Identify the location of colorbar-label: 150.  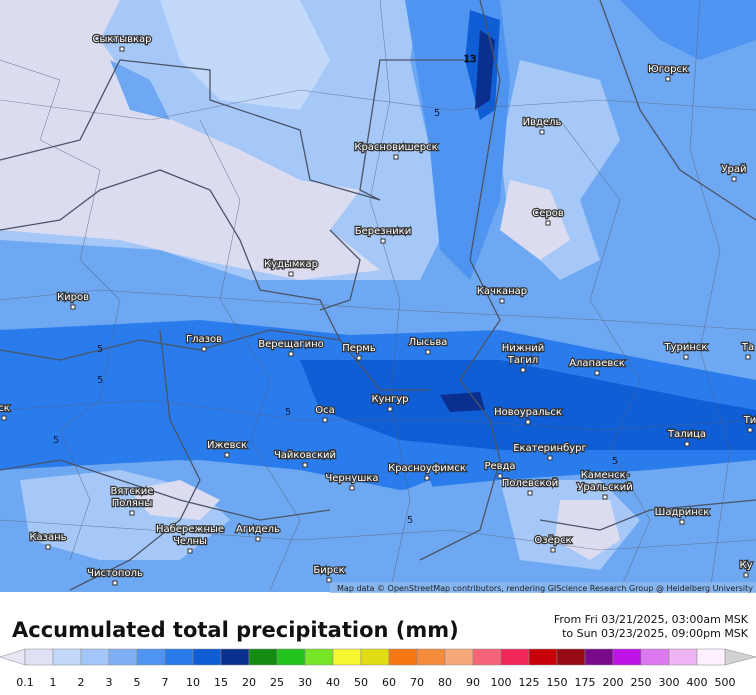
(557, 682).